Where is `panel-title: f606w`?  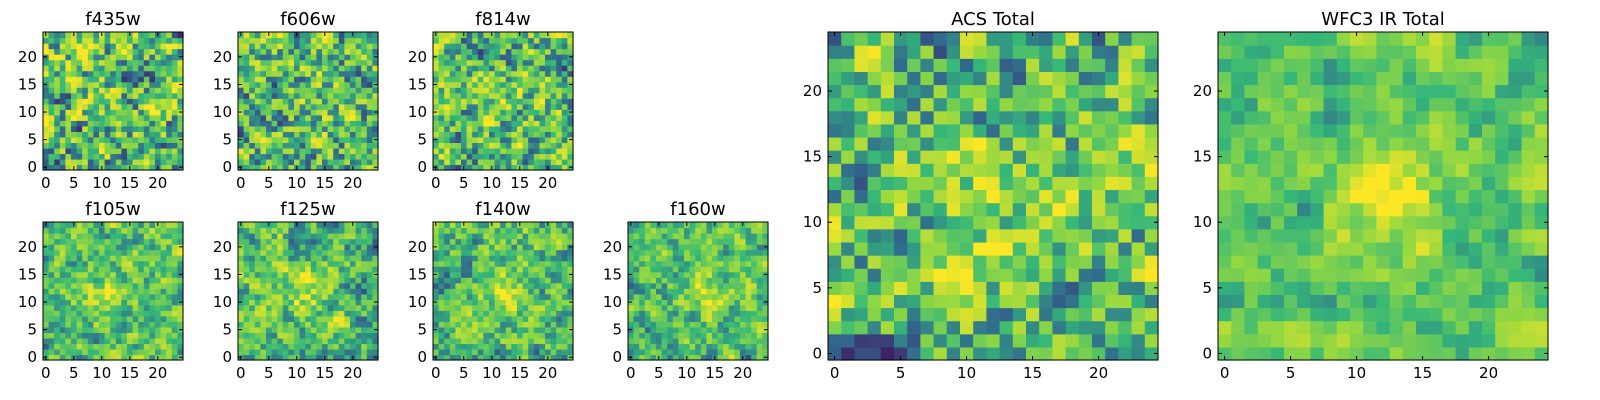
panel-title: f606w is located at coordinates (307, 19).